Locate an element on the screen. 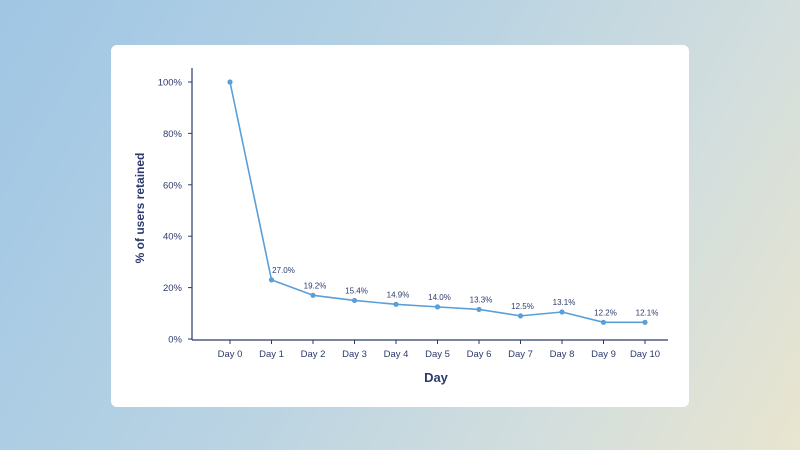  x-tick-label: Day 5 is located at coordinates (437, 354).